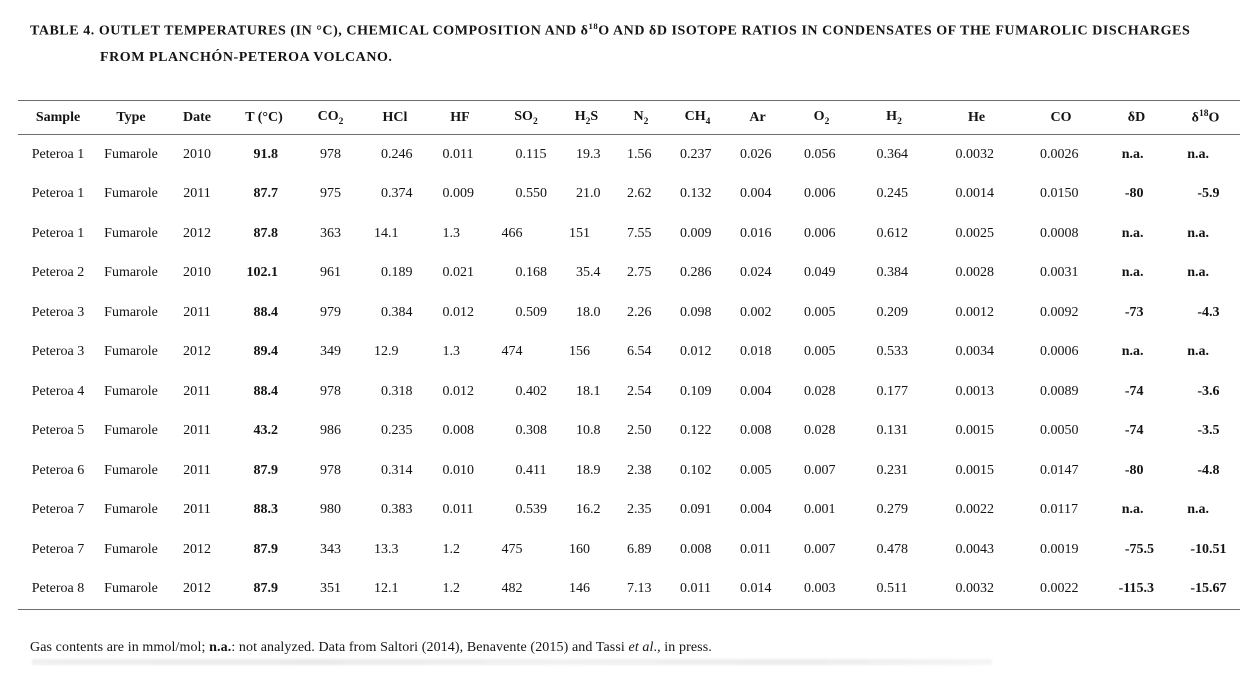 The height and width of the screenshot is (682, 1246). Describe the element at coordinates (531, 431) in the screenshot. I see `cell-so2: 0.308` at that location.